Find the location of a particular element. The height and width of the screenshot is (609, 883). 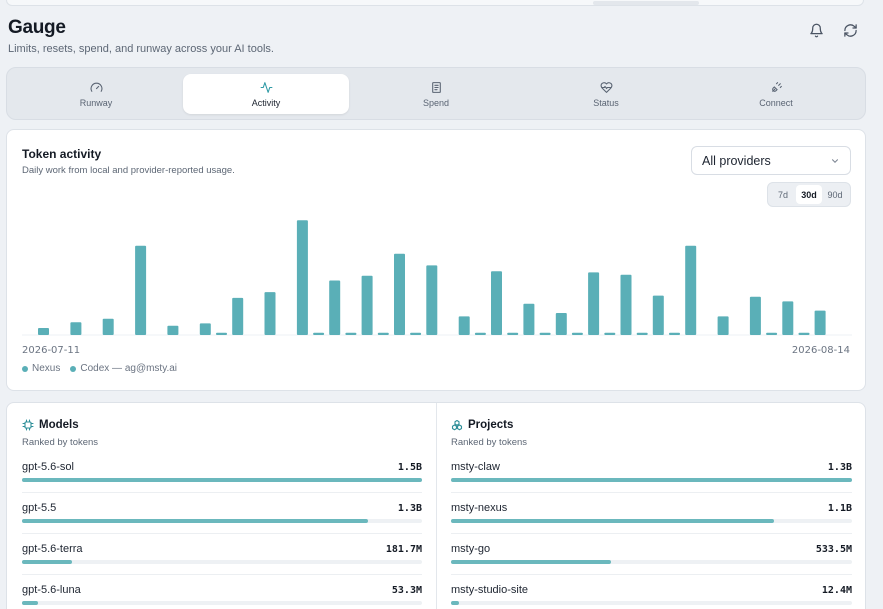

project-name: msty-go is located at coordinates (471, 549).